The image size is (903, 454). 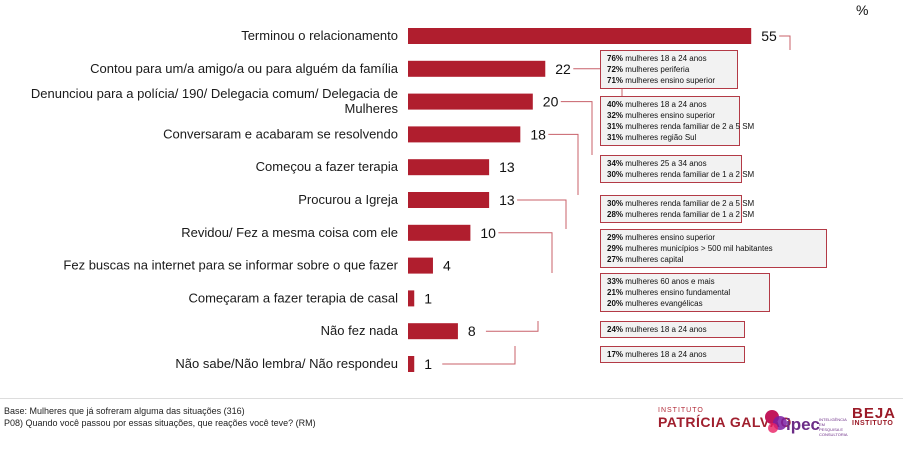 What do you see at coordinates (615, 58) in the screenshot?
I see `annotation-percent: 76%` at bounding box center [615, 58].